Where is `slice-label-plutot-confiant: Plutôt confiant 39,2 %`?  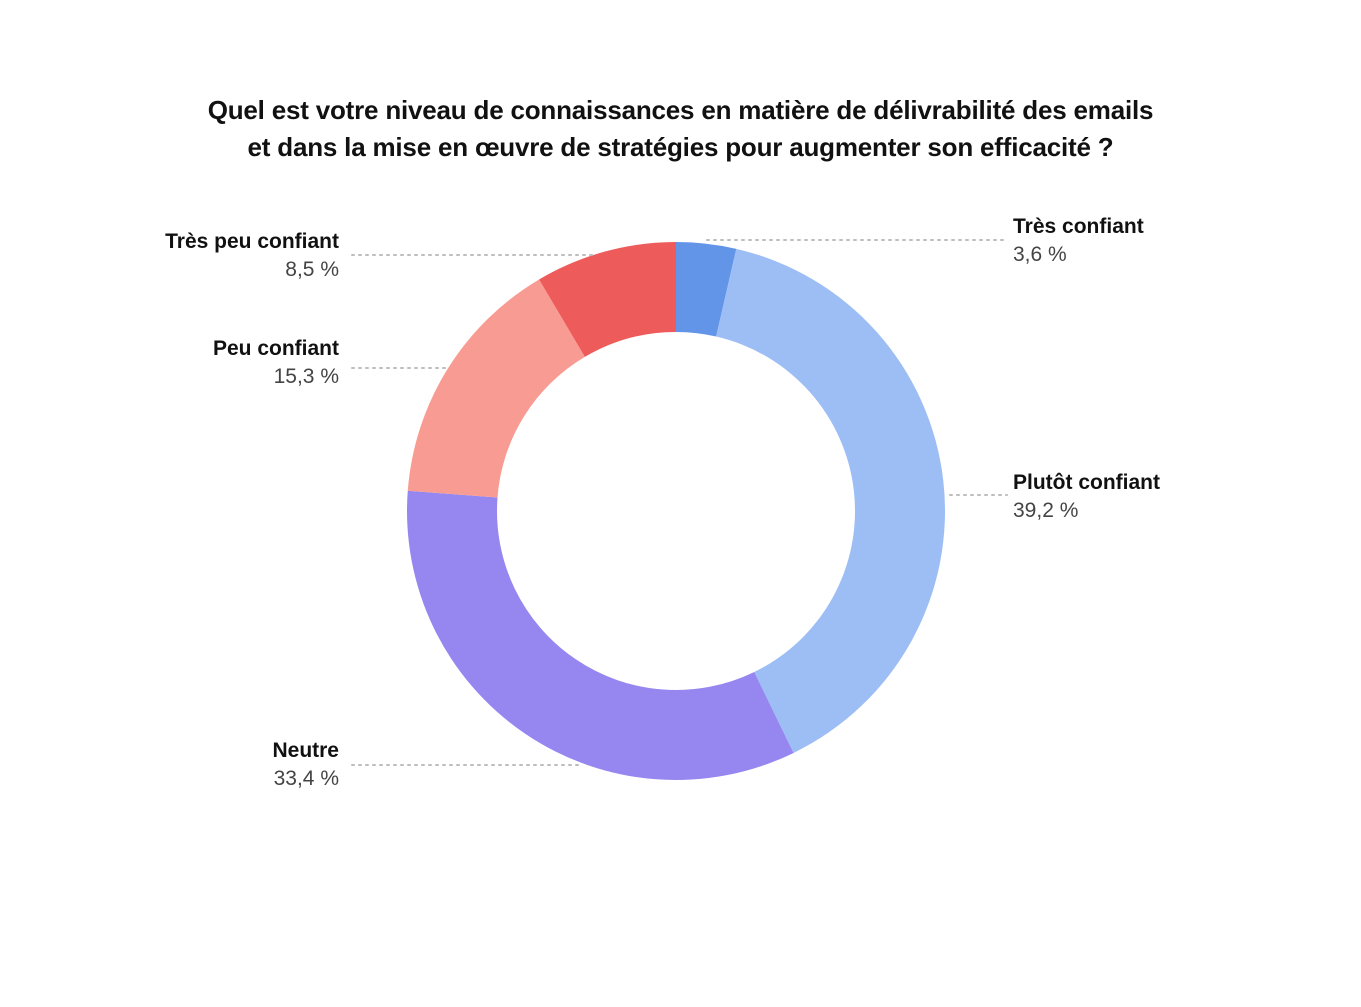 slice-label-plutot-confiant: Plutôt confiant 39,2 % is located at coordinates (1086, 497).